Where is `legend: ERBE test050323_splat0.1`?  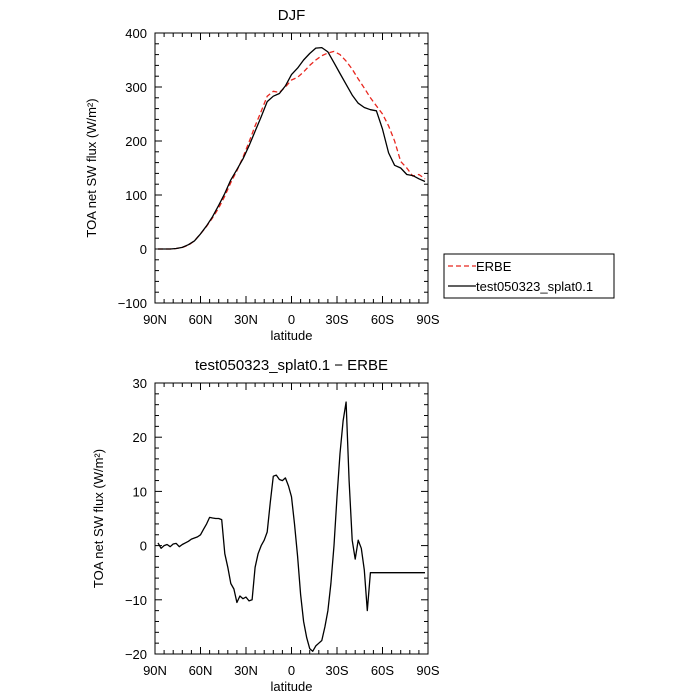 legend: ERBE test050323_splat0.1 is located at coordinates (529, 276).